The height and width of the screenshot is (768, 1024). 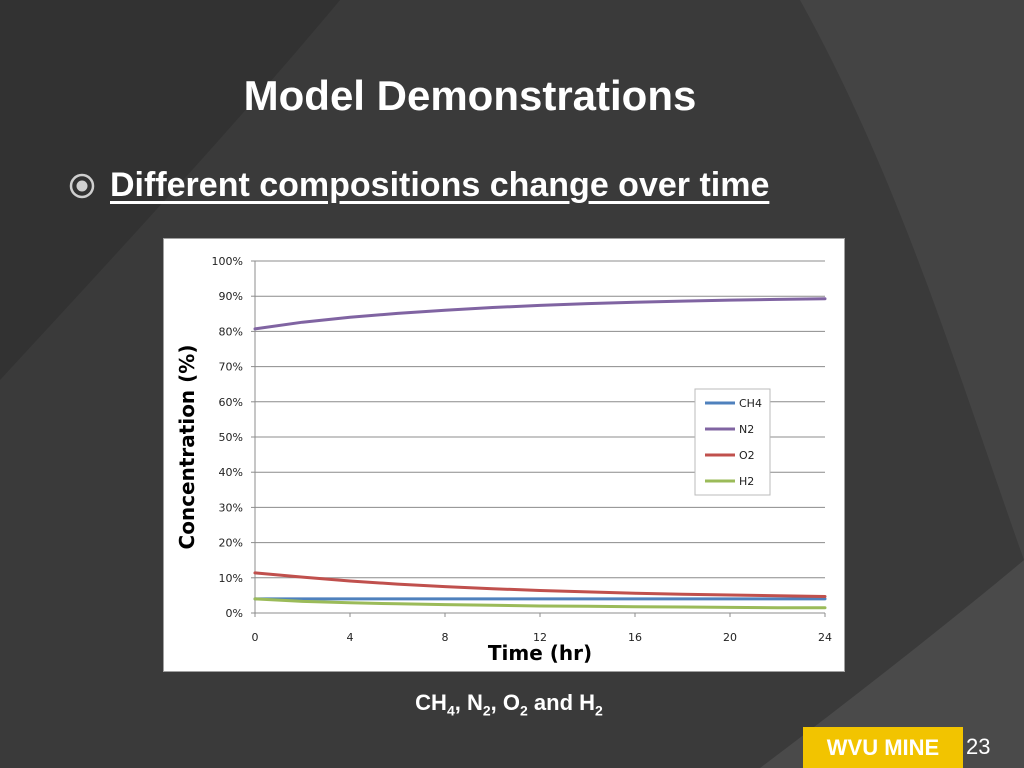 What do you see at coordinates (231, 296) in the screenshot?
I see `y-tick-label: 90%` at bounding box center [231, 296].